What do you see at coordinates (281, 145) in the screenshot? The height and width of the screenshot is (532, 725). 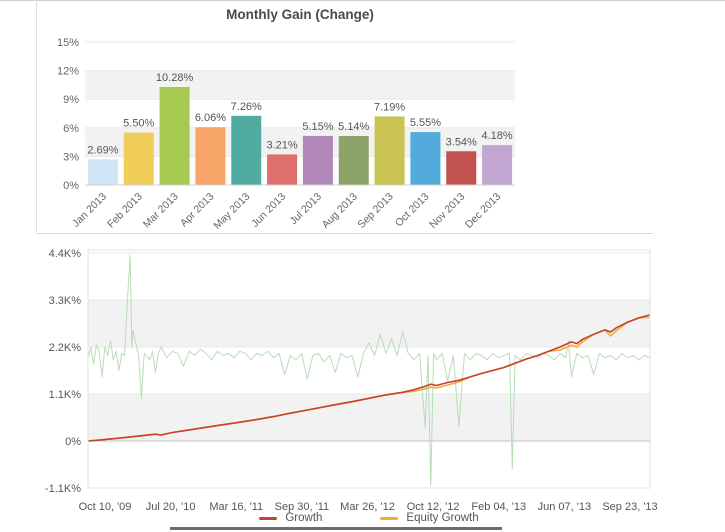 I see `bar-value-label: 3.21%` at bounding box center [281, 145].